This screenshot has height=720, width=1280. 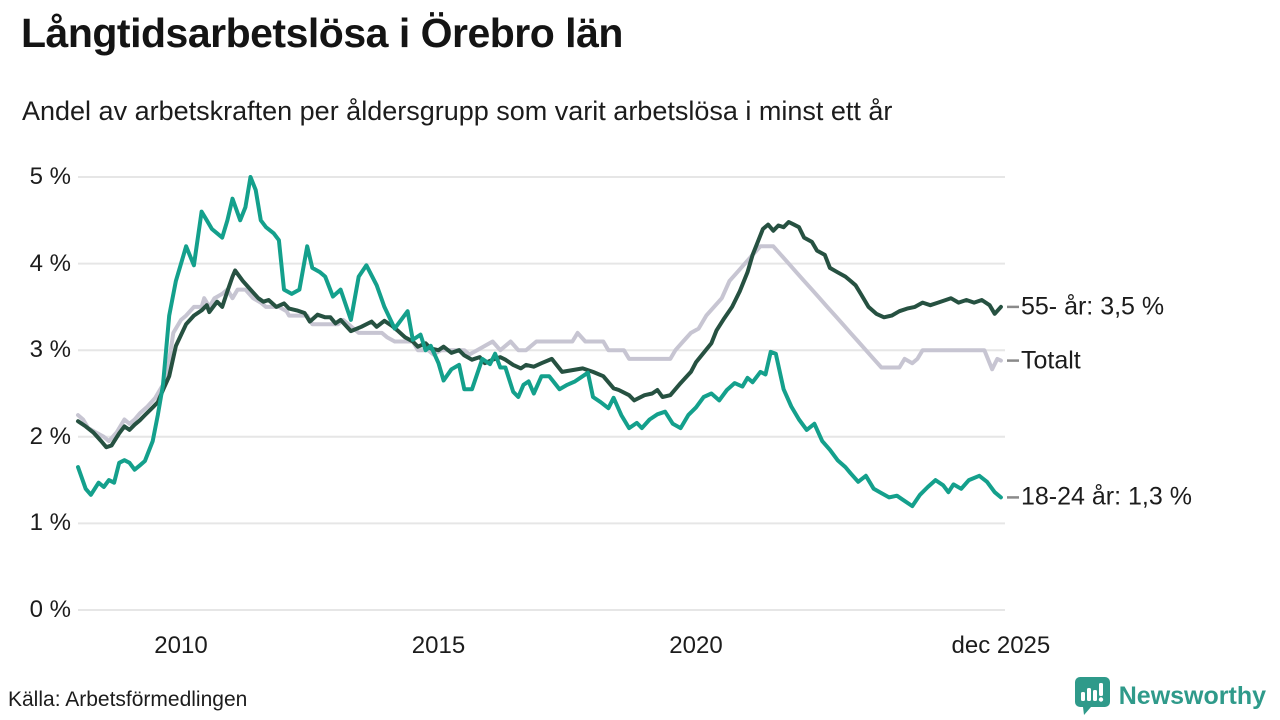 I want to click on y-axis-label: 2 %, so click(x=50, y=436).